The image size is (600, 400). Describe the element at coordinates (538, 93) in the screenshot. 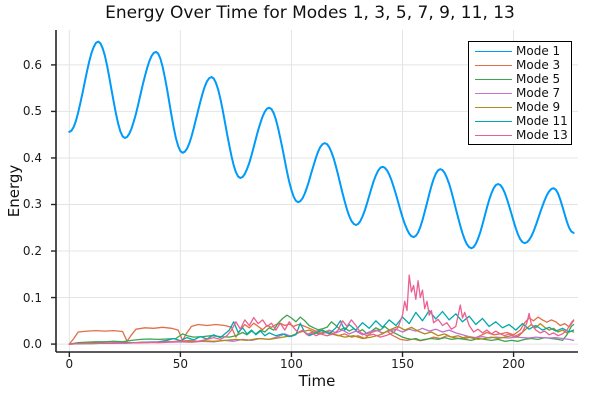

I see `legend-label: Mode 7` at that location.